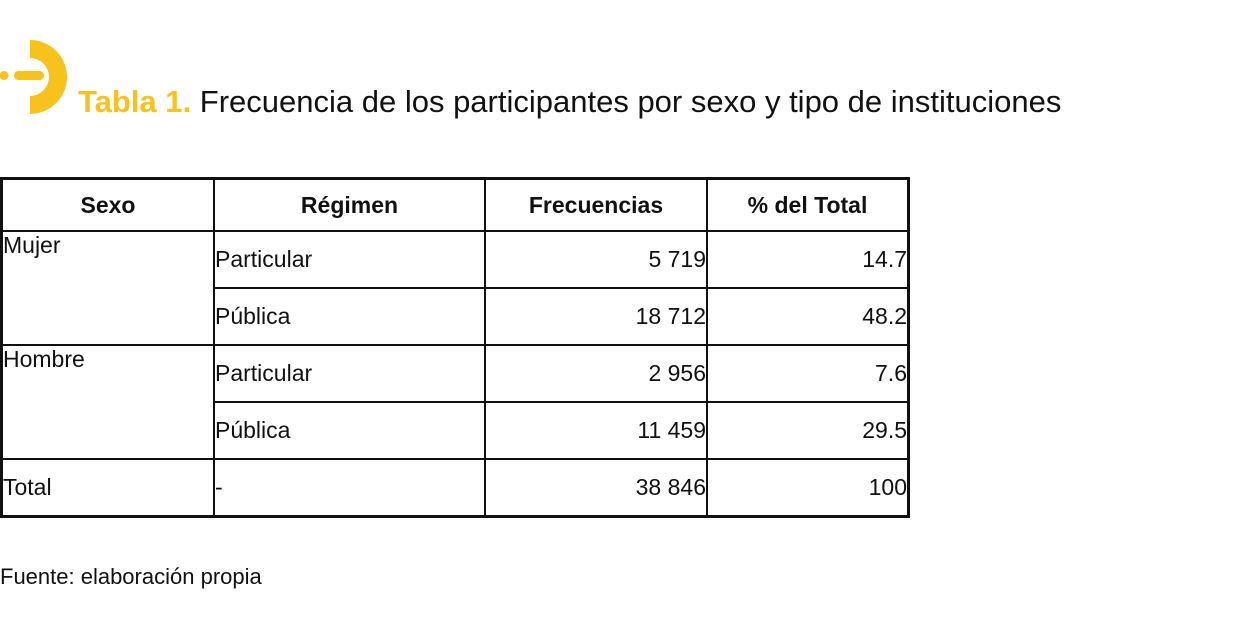 Image resolution: width=1244 pixels, height=624 pixels. What do you see at coordinates (808, 373) in the screenshot?
I see `porcentaje-cell: 7.6` at bounding box center [808, 373].